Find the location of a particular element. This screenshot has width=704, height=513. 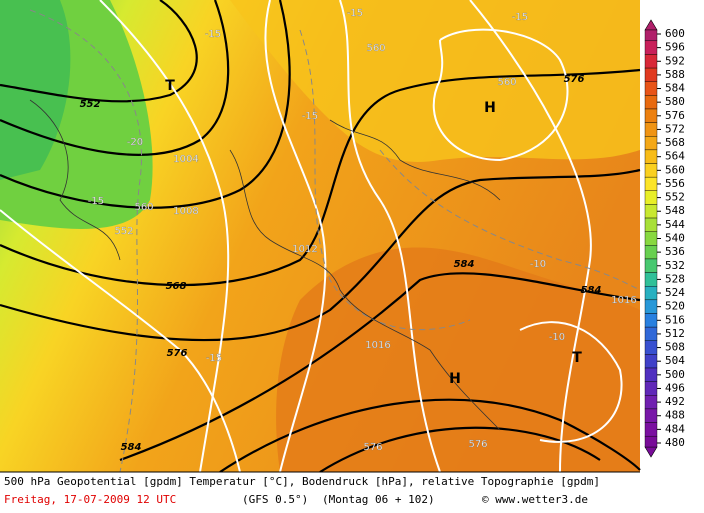

contour-label: 552 is located at coordinates (123, 231).